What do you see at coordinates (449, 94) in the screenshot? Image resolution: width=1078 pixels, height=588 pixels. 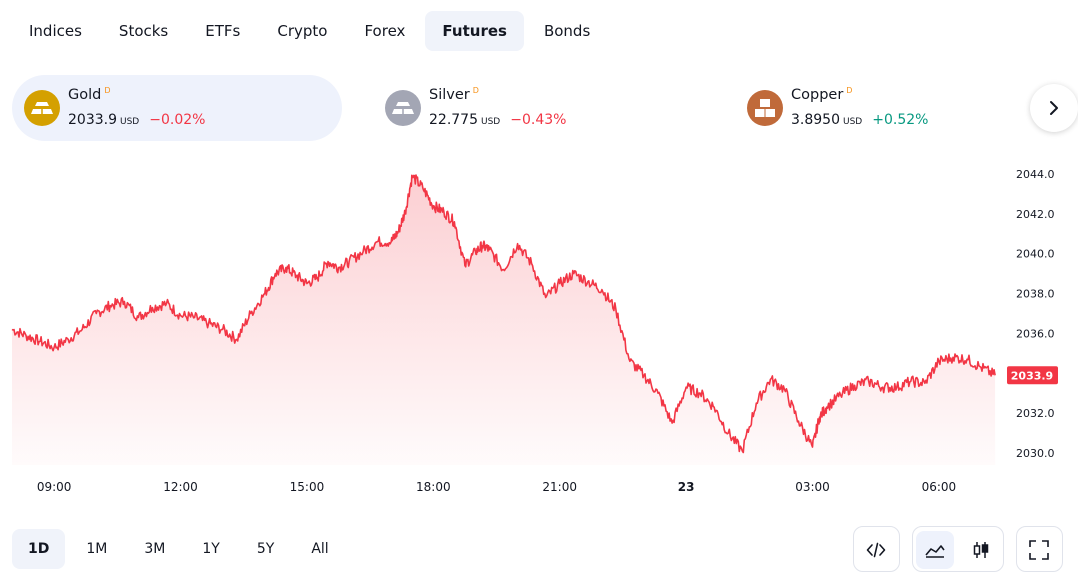 I see `ticker-name: Silver` at bounding box center [449, 94].